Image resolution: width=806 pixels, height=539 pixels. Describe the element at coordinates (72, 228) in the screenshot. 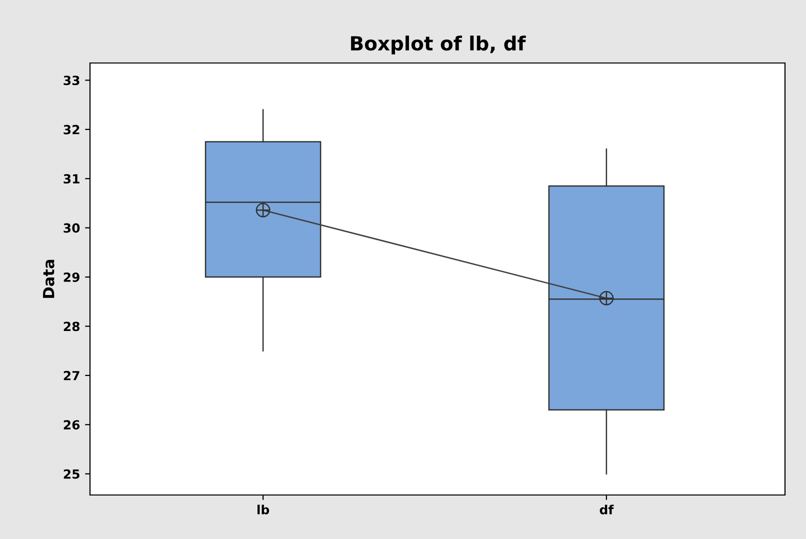

I see `y-tick-label: 30` at that location.